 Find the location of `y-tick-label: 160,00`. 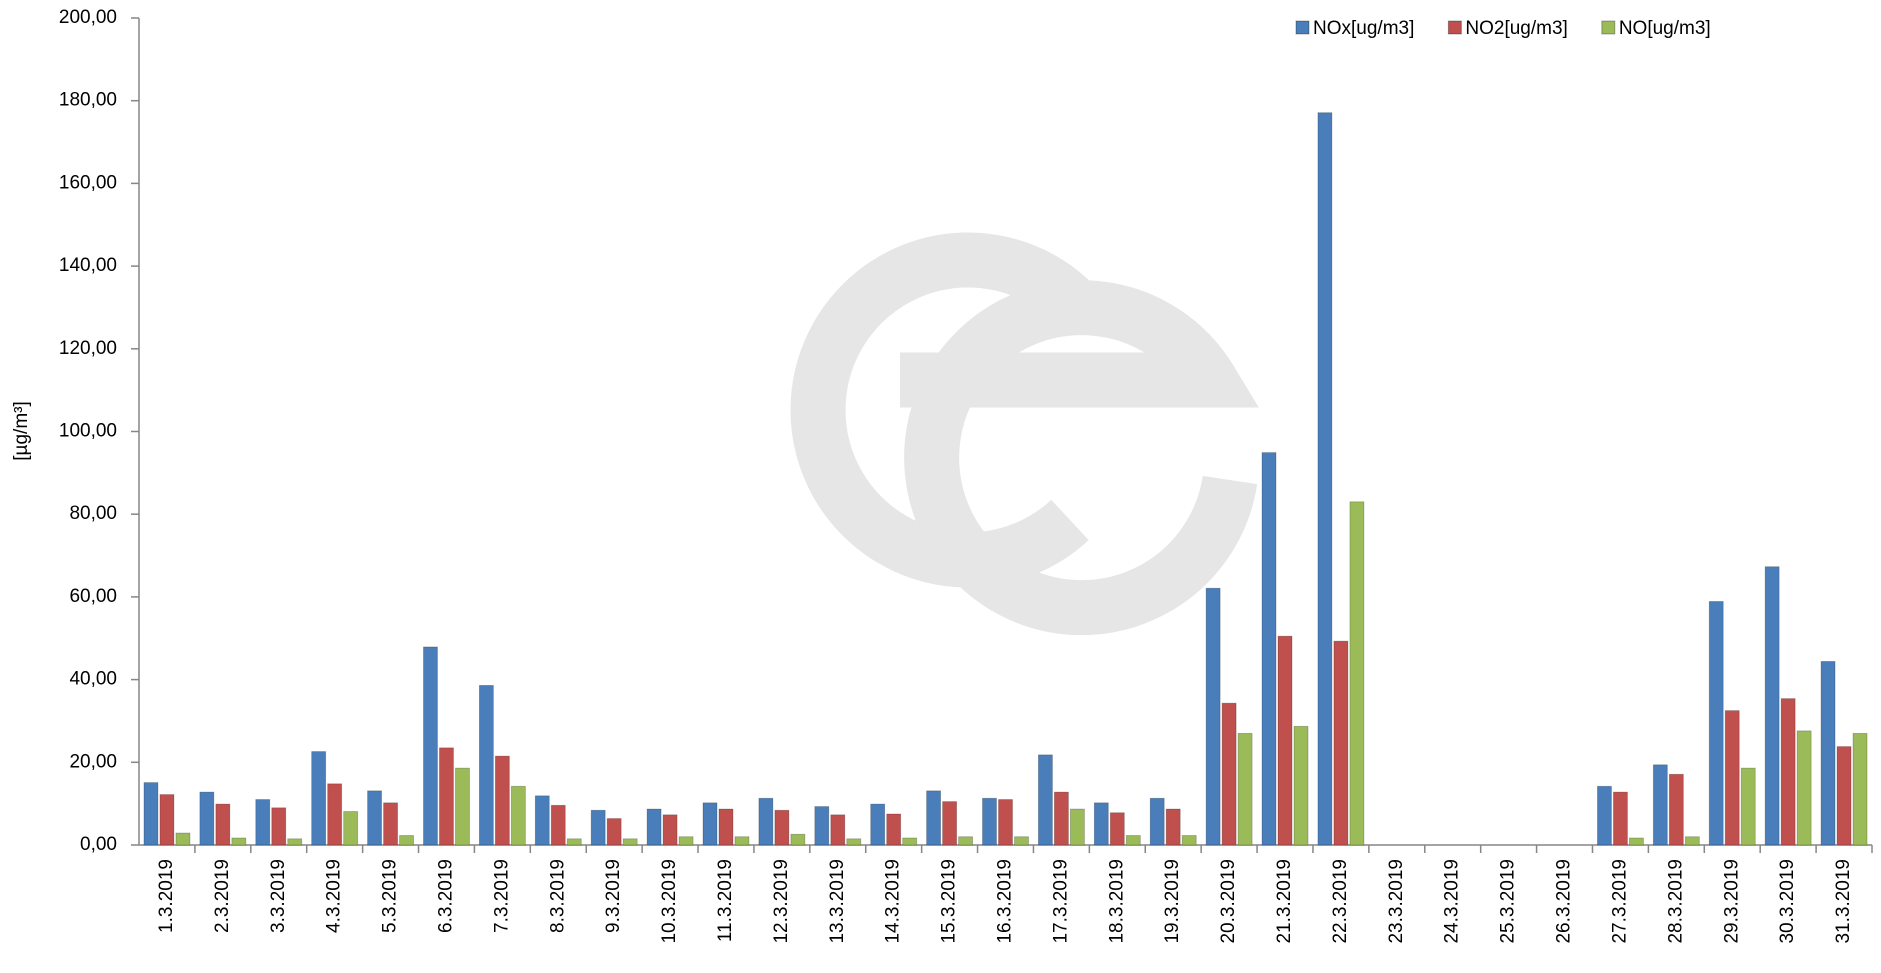

y-tick-label: 160,00 is located at coordinates (88, 182).